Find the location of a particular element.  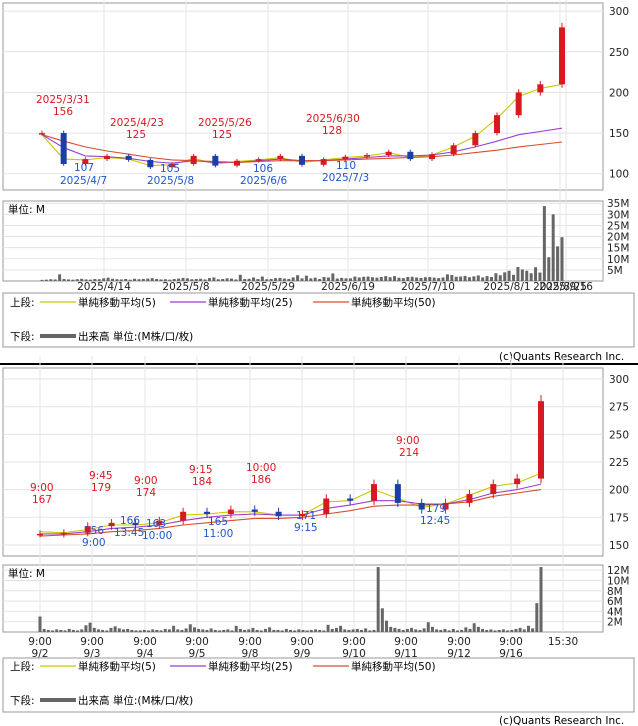

x-tick-date: 9/11 is located at coordinates (406, 654).